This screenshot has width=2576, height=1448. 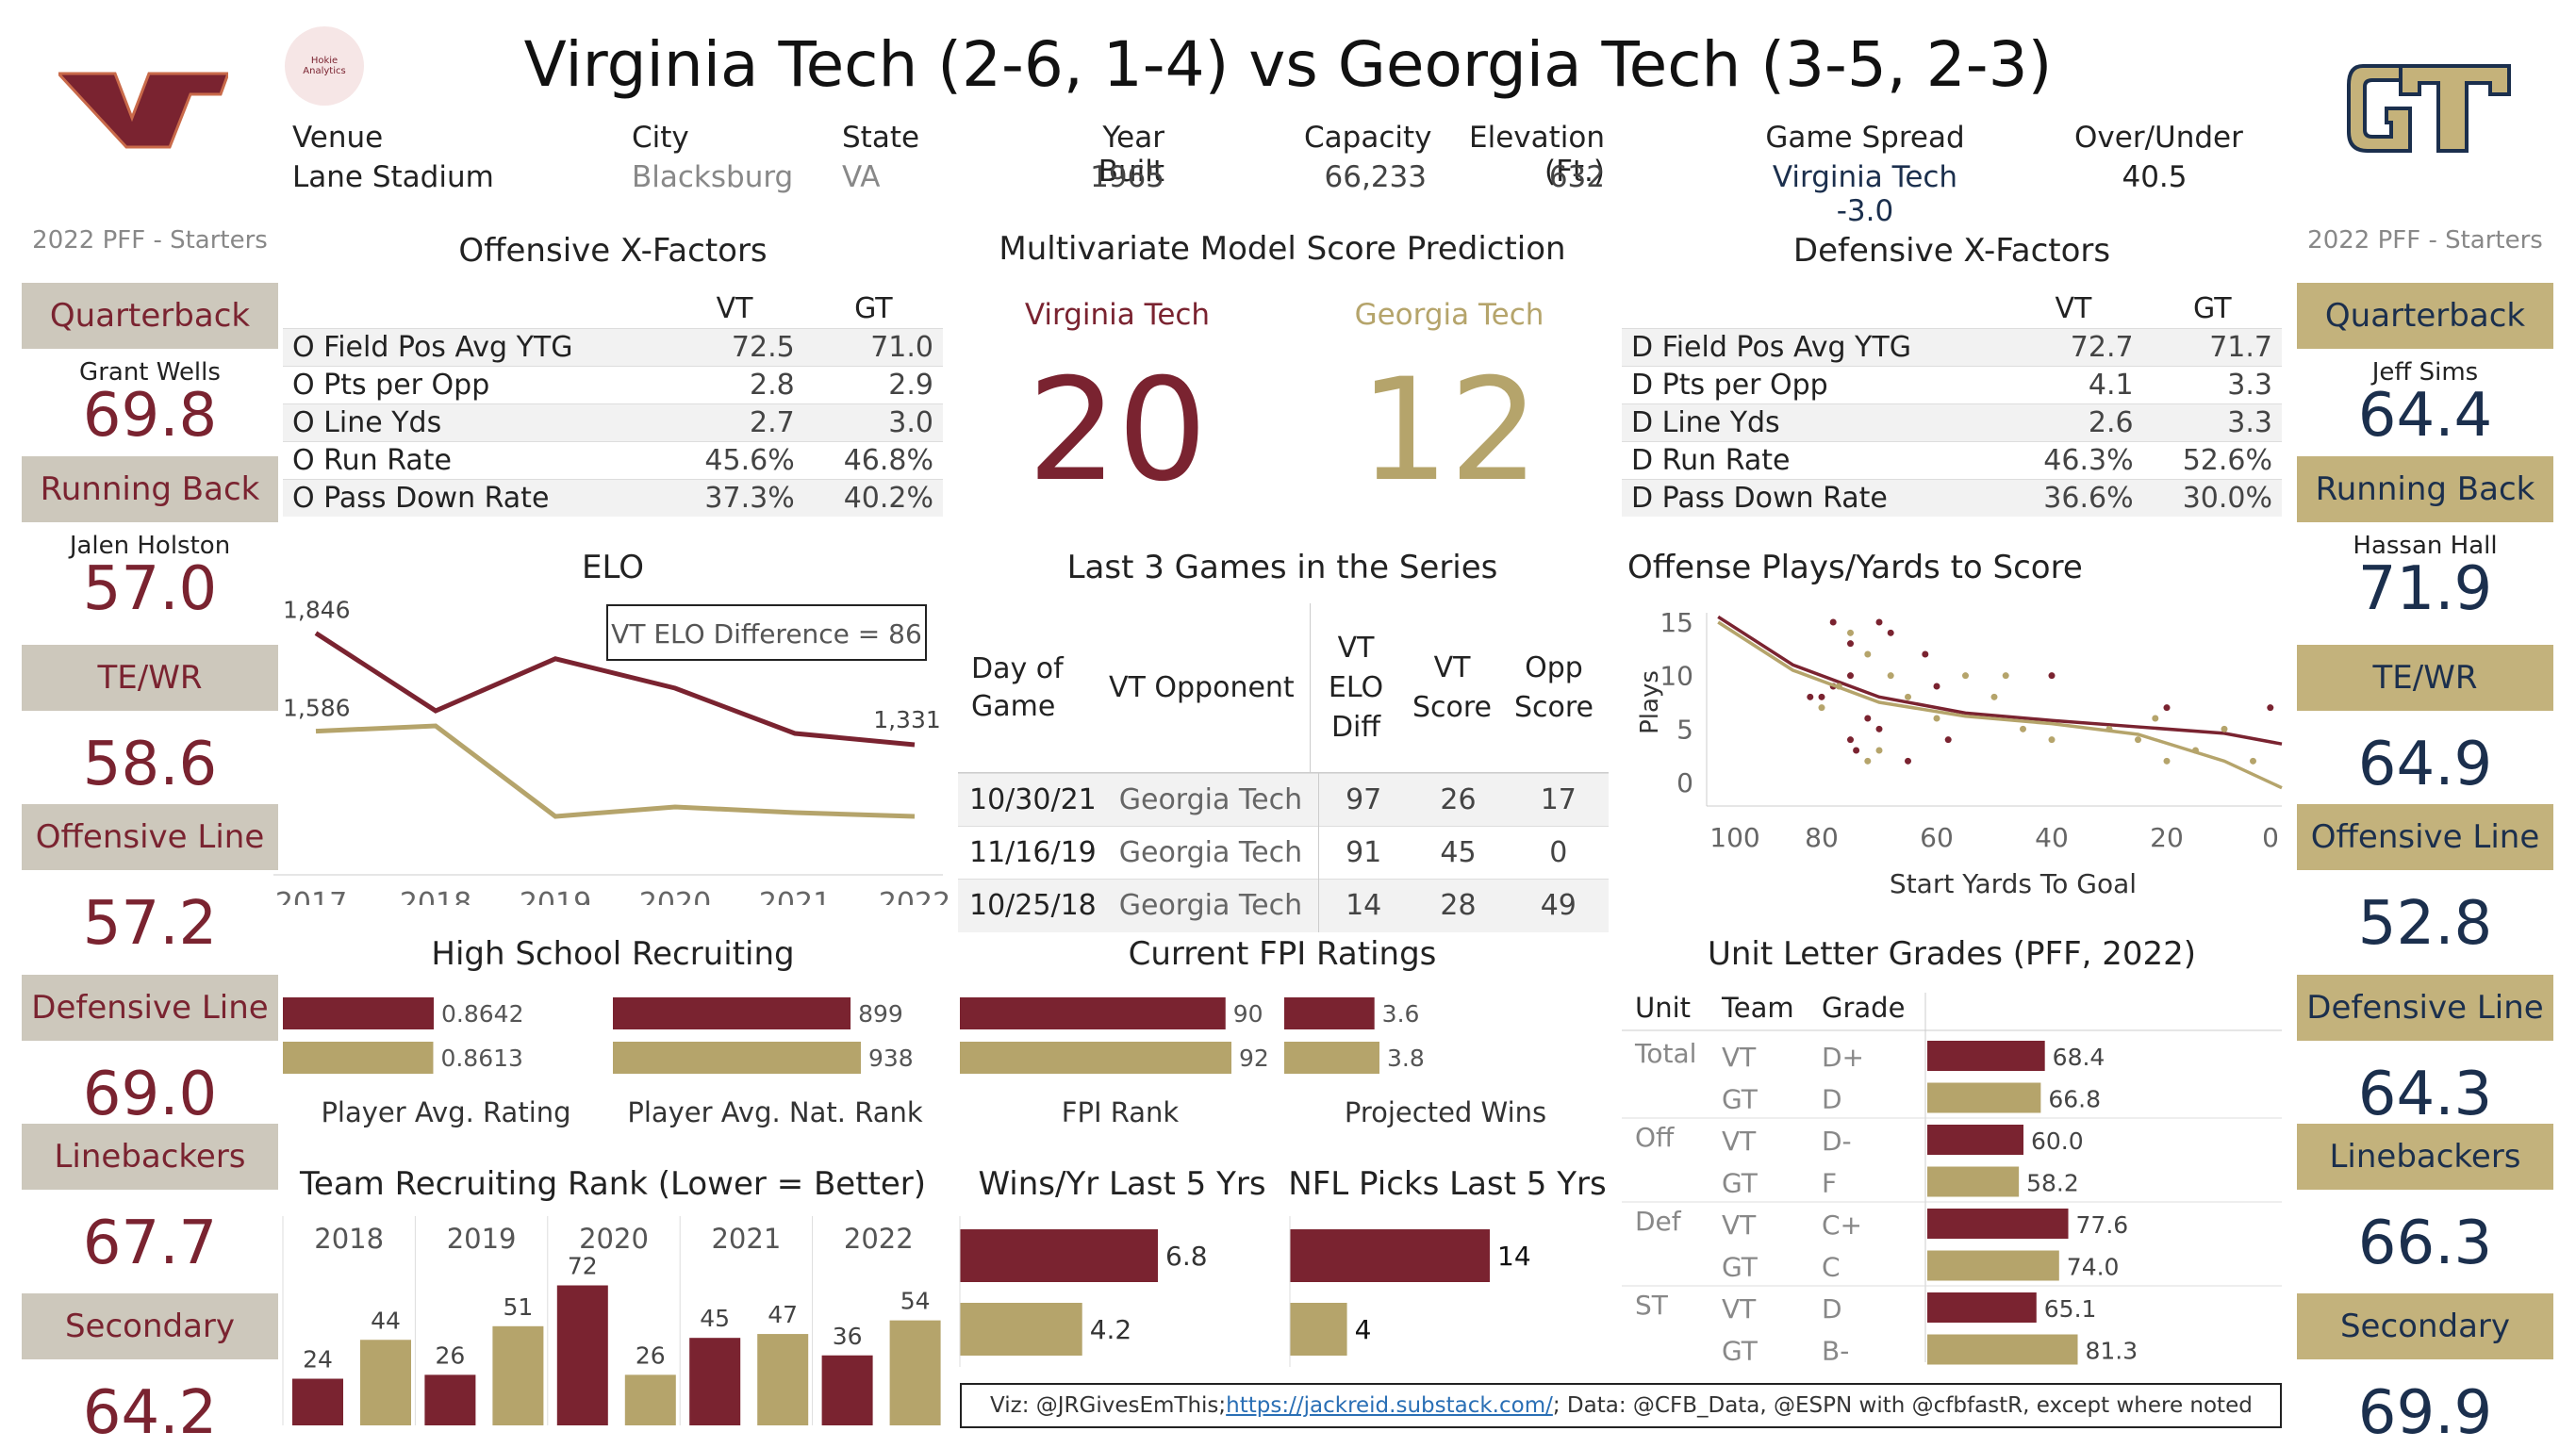 What do you see at coordinates (2425, 316) in the screenshot?
I see `gt_side-unit-0: Quarterback` at bounding box center [2425, 316].